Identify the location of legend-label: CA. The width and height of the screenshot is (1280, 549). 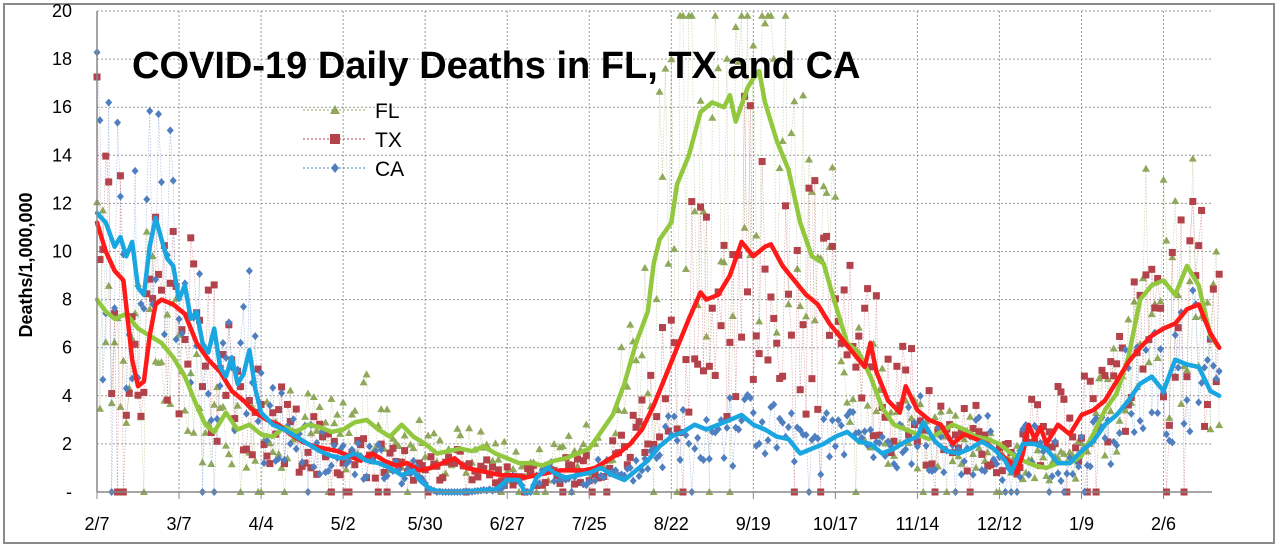
(389, 169).